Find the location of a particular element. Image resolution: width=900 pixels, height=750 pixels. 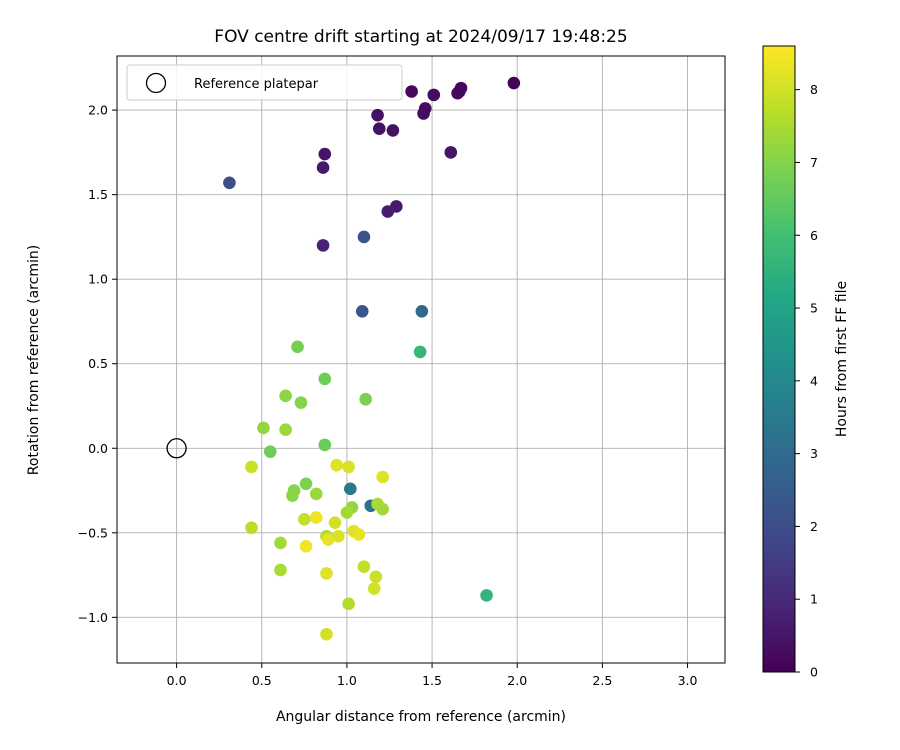

x-tick-label: 3.0 is located at coordinates (688, 680).